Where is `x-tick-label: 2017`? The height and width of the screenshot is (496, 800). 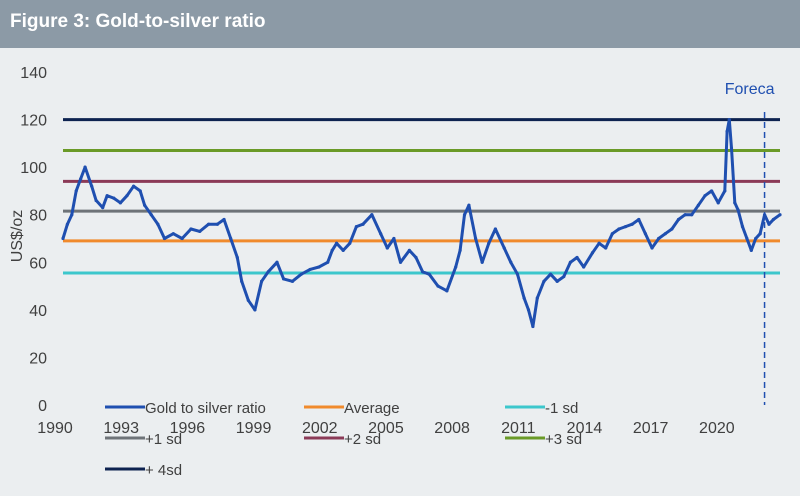
x-tick-label: 2017 is located at coordinates (651, 428).